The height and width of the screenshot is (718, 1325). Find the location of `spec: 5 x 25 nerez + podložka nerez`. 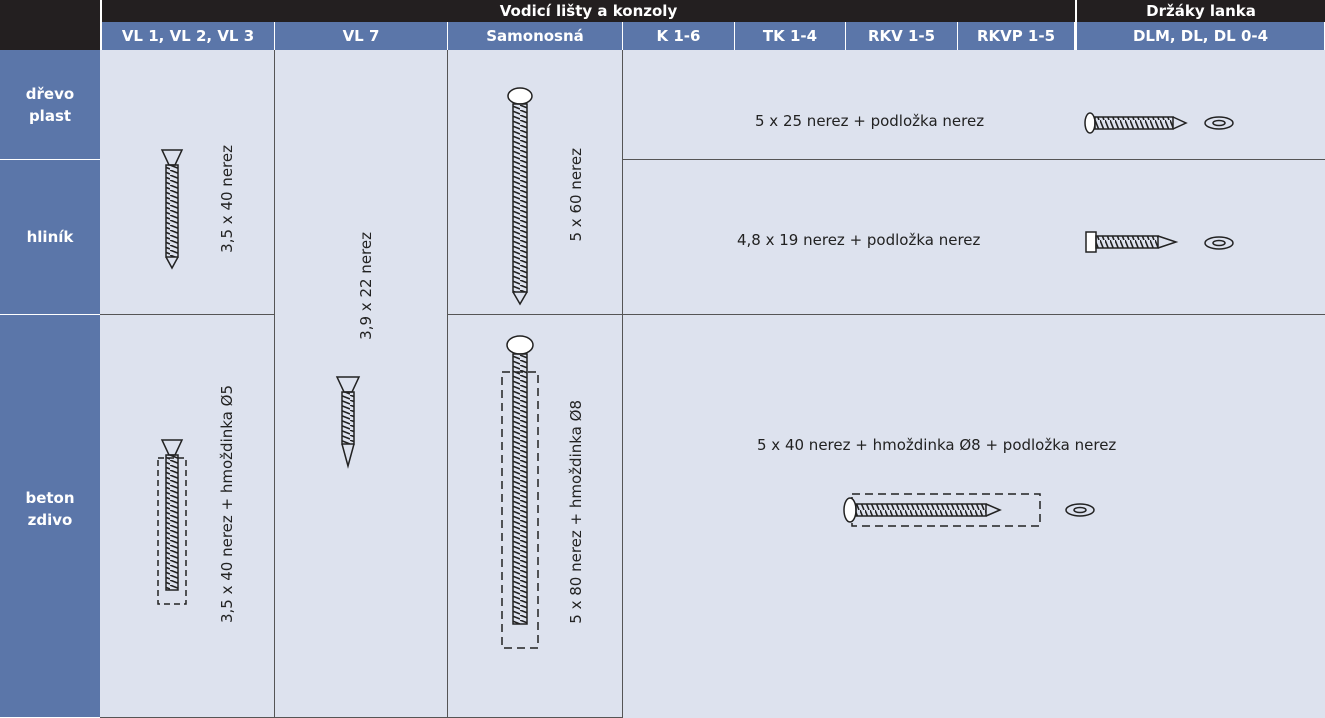

spec: 5 x 25 nerez + podložka nerez is located at coordinates (870, 121).